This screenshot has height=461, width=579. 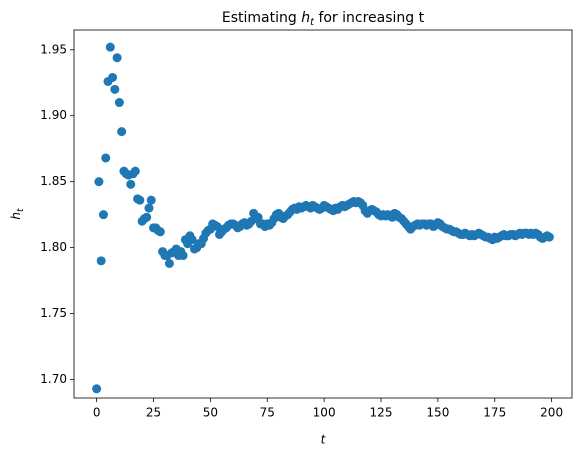 What do you see at coordinates (53, 247) in the screenshot?
I see `y-tick-label: 1.80` at bounding box center [53, 247].